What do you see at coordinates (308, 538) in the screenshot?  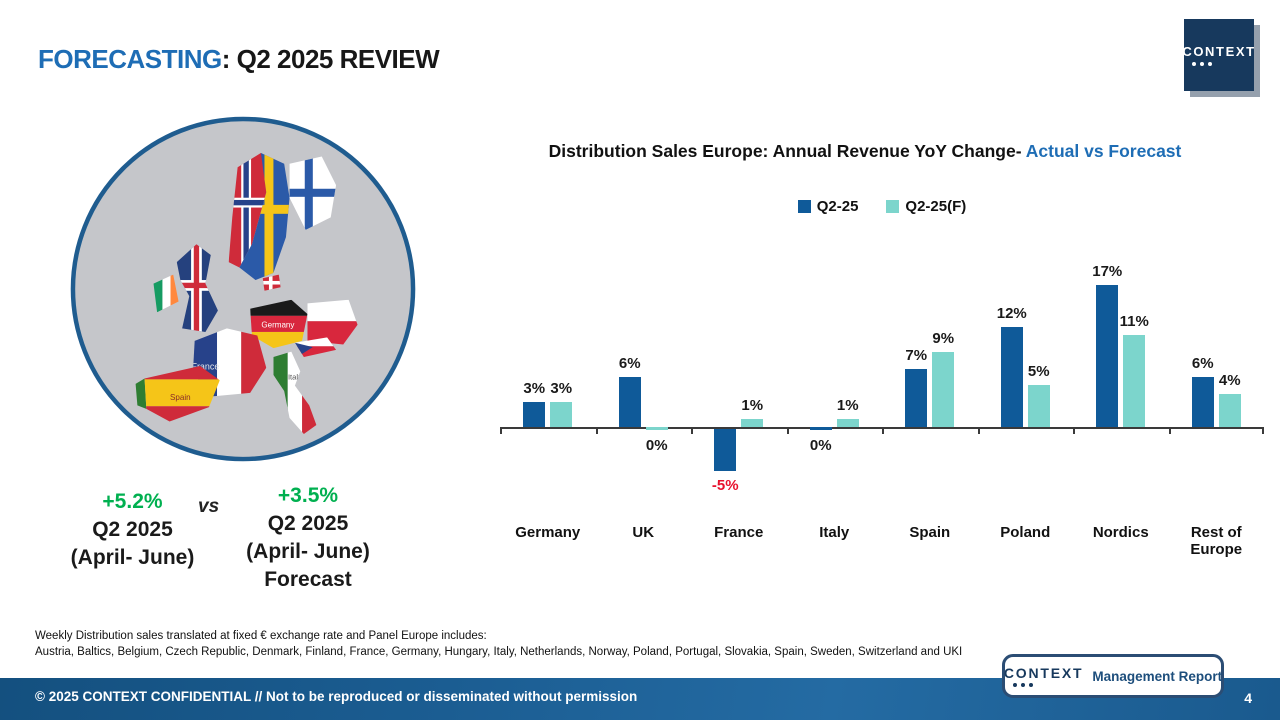 I see `summary-forecast: +3.5% Q2 2025 (April- June) Forecast` at bounding box center [308, 538].